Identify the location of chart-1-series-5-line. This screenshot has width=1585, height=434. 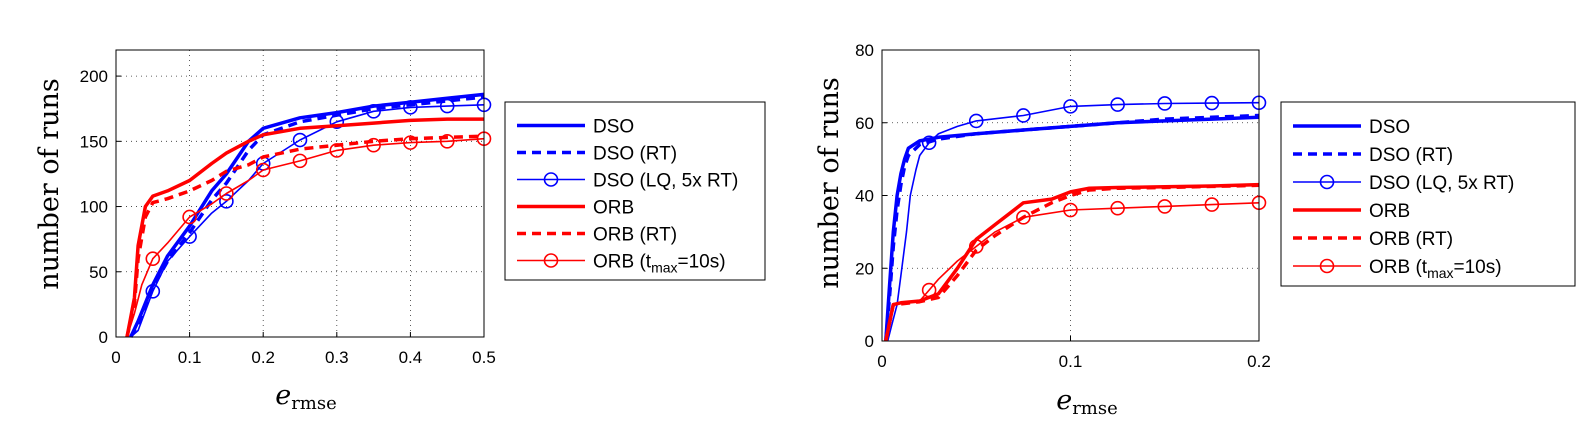
(305, 236).